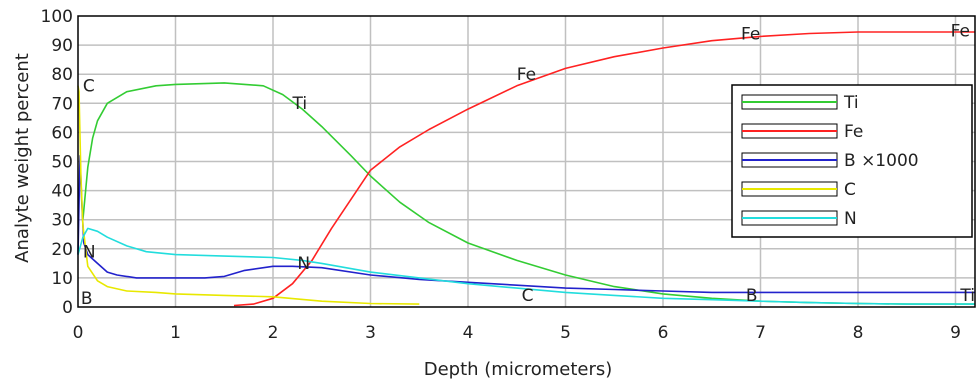 Image resolution: width=976 pixels, height=385 pixels. What do you see at coordinates (955, 333) in the screenshot?
I see `x-tick-label: 9` at bounding box center [955, 333].